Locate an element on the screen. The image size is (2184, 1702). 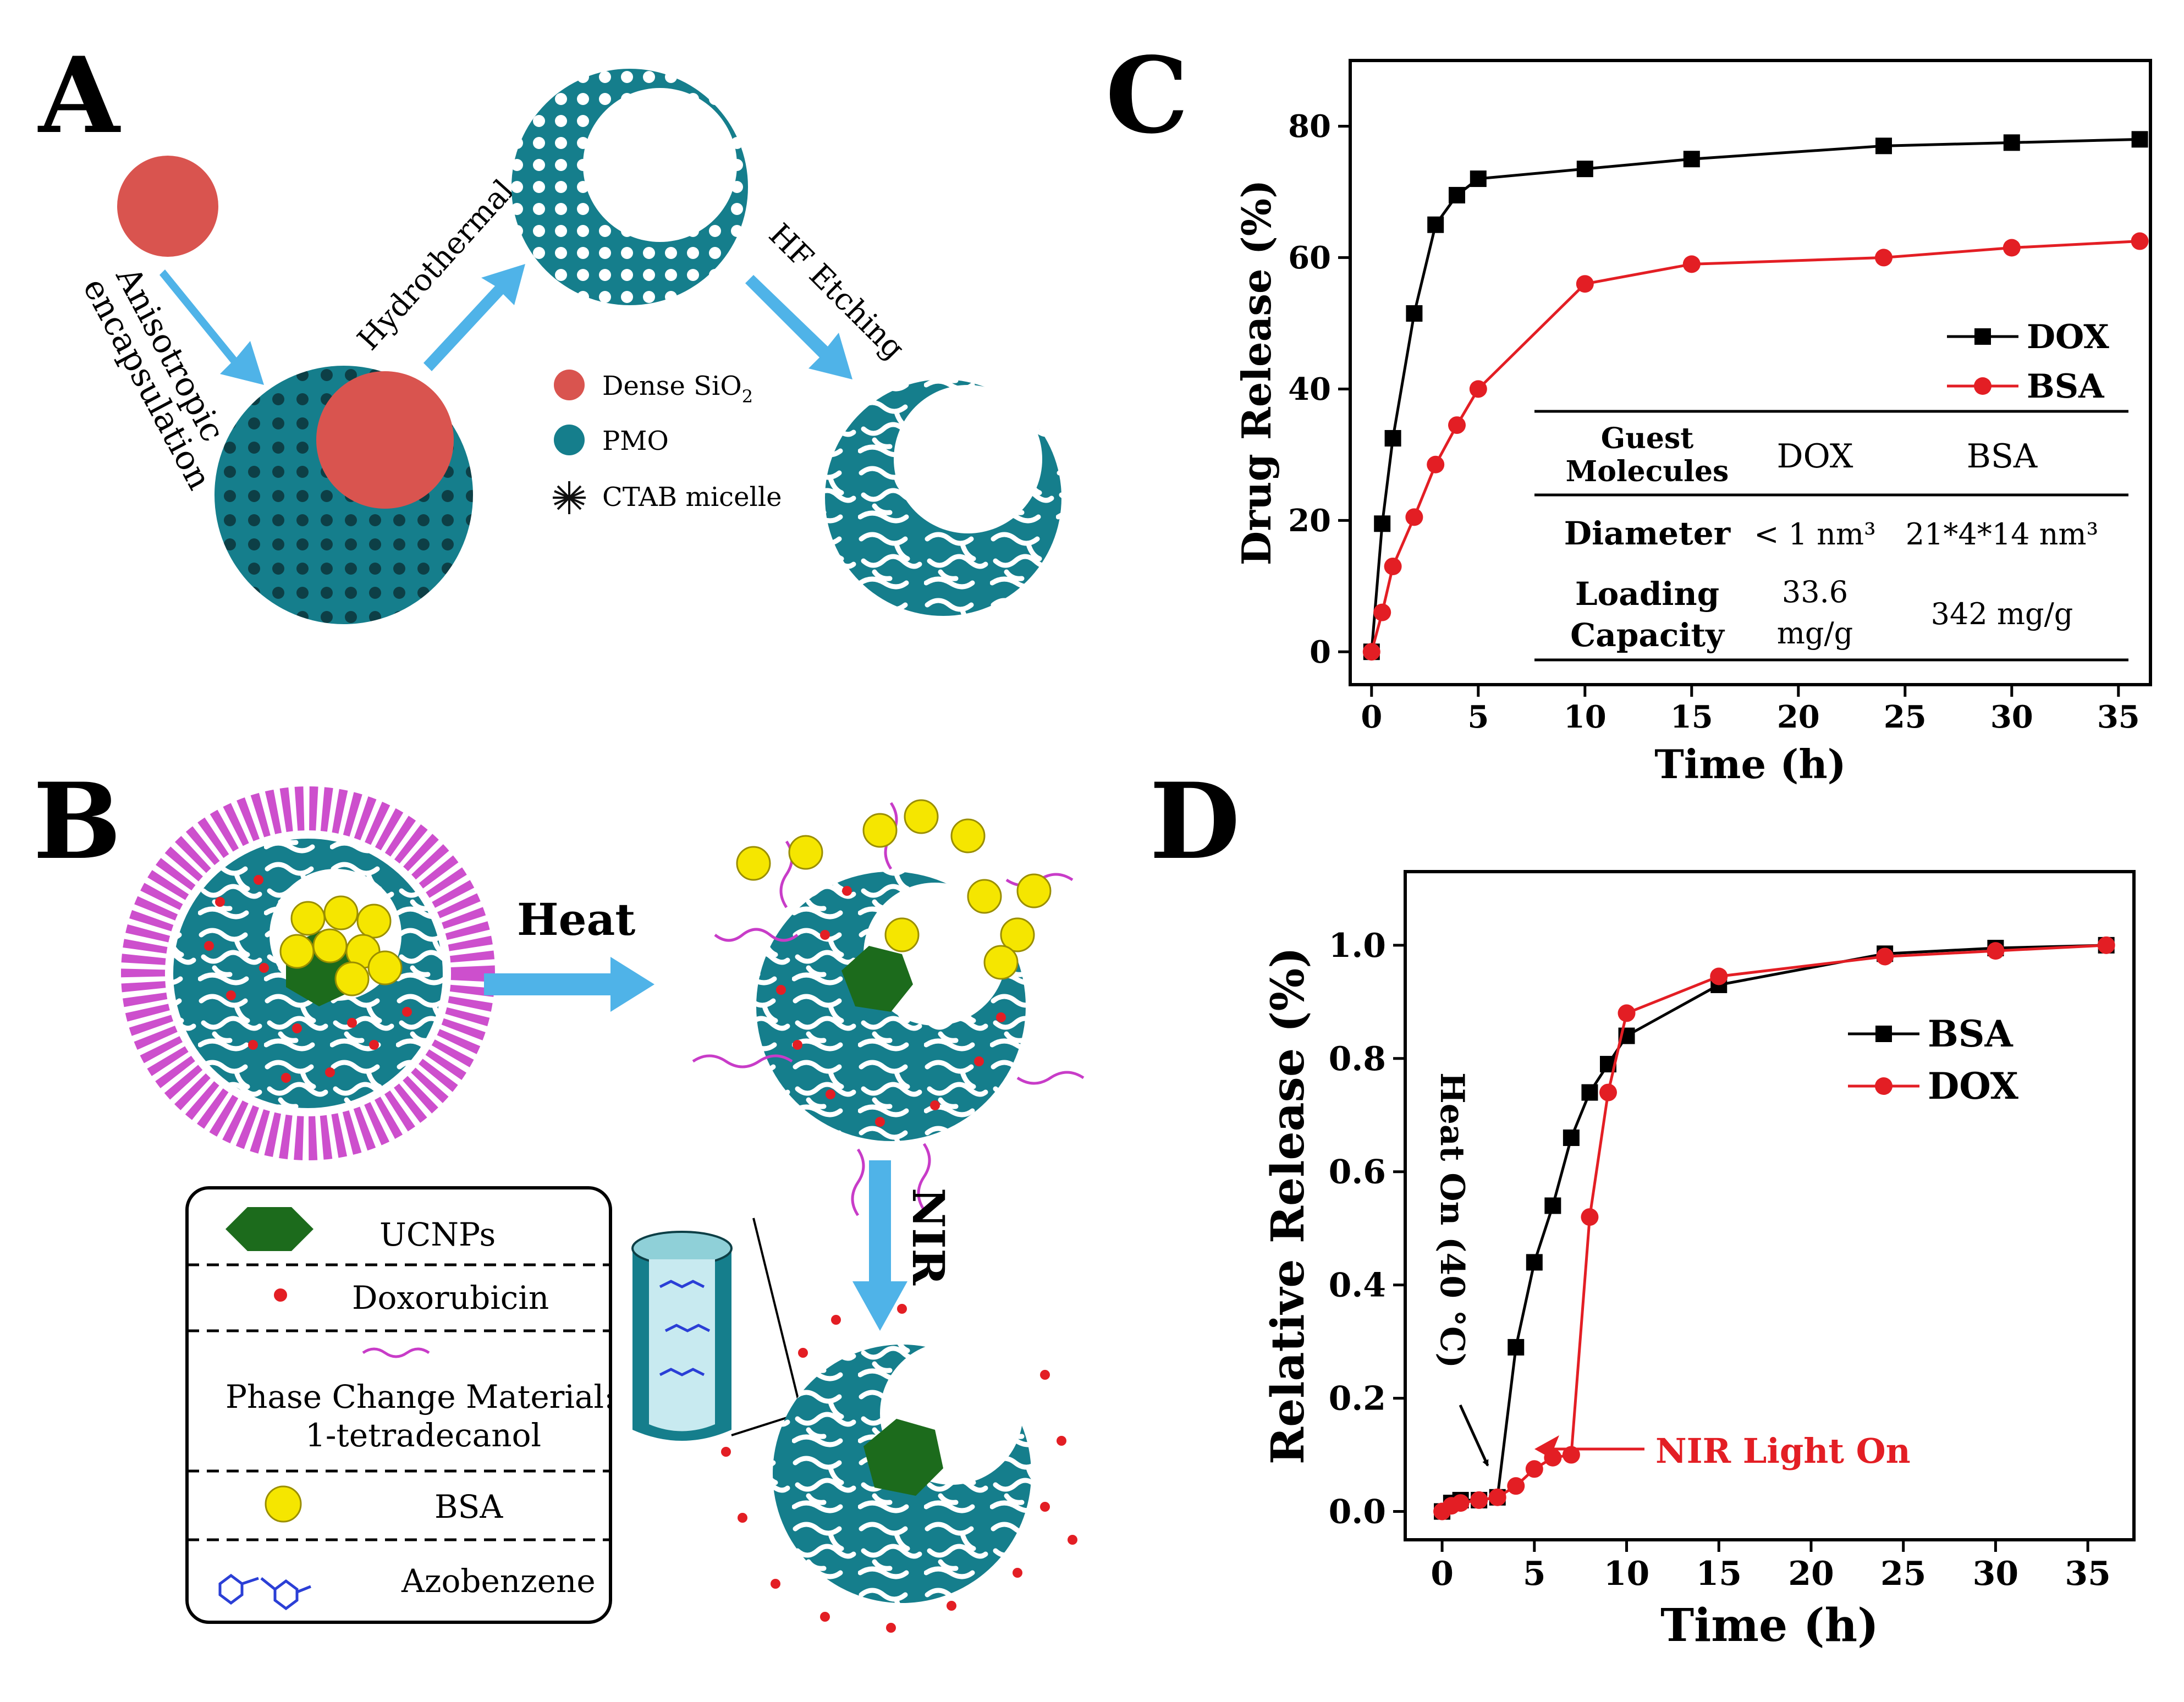
final-particle is located at coordinates (899, 1468).